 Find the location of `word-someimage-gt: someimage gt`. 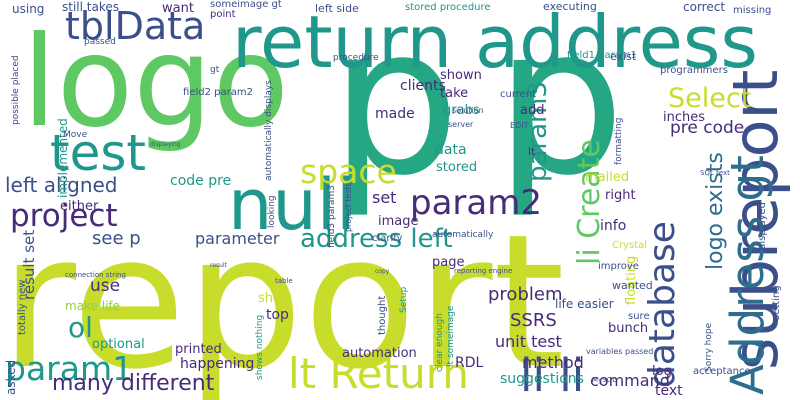

word-someimage-gt: someimage gt is located at coordinates (246, 5).